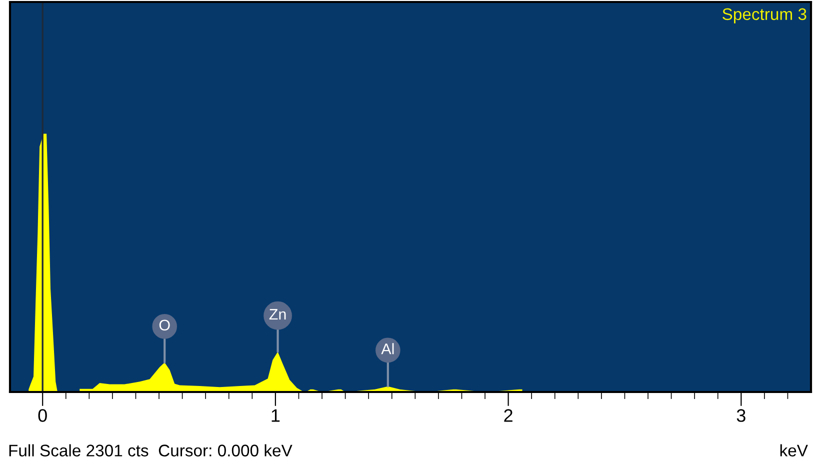 The height and width of the screenshot is (469, 814). What do you see at coordinates (741, 415) in the screenshot?
I see `x-tick-label: 3` at bounding box center [741, 415].